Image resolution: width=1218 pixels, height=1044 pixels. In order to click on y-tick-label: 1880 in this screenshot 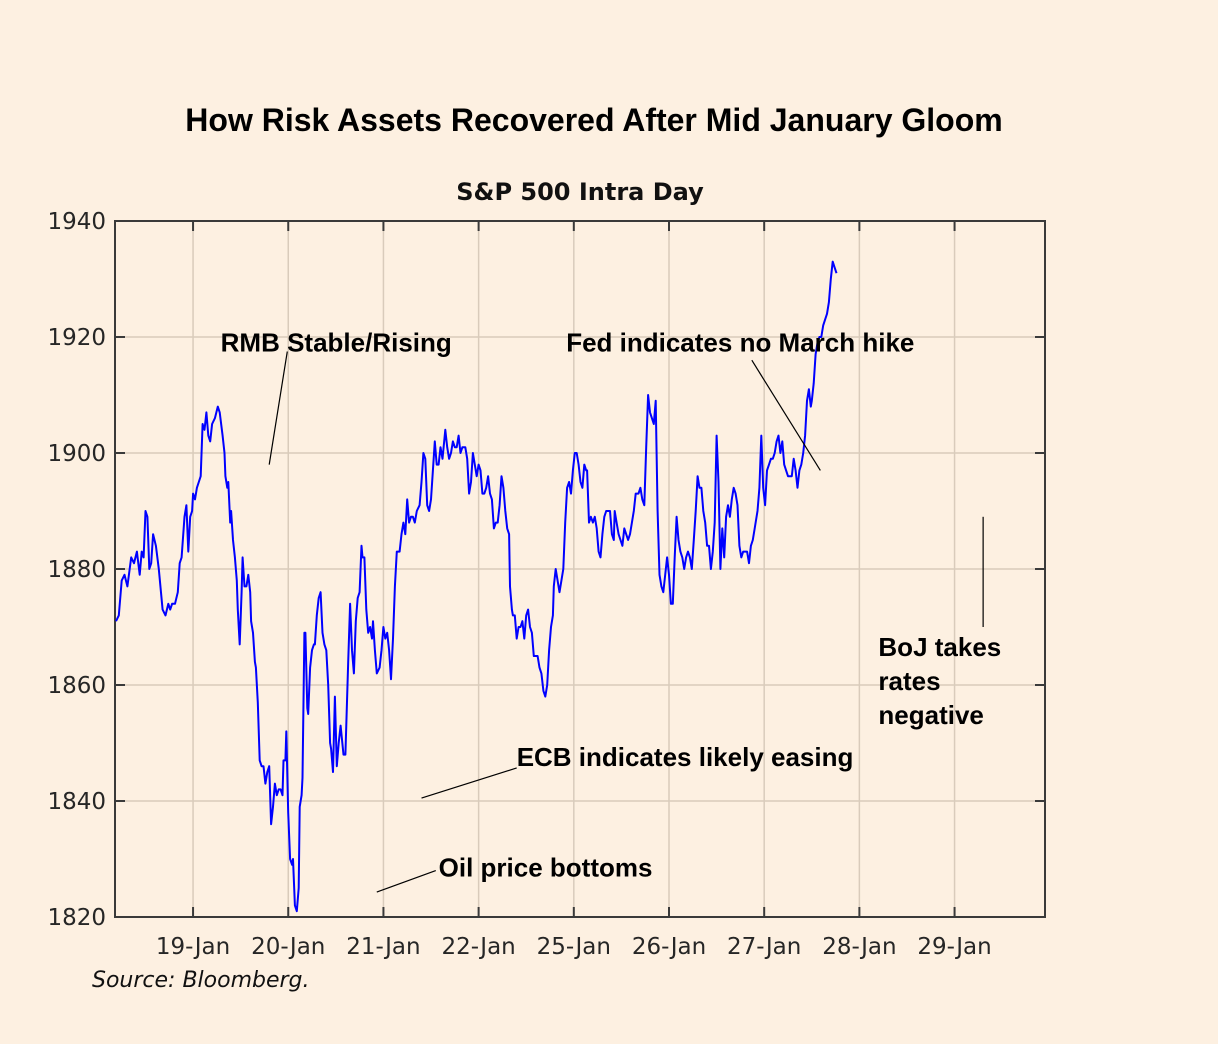, I will do `click(76, 570)`.